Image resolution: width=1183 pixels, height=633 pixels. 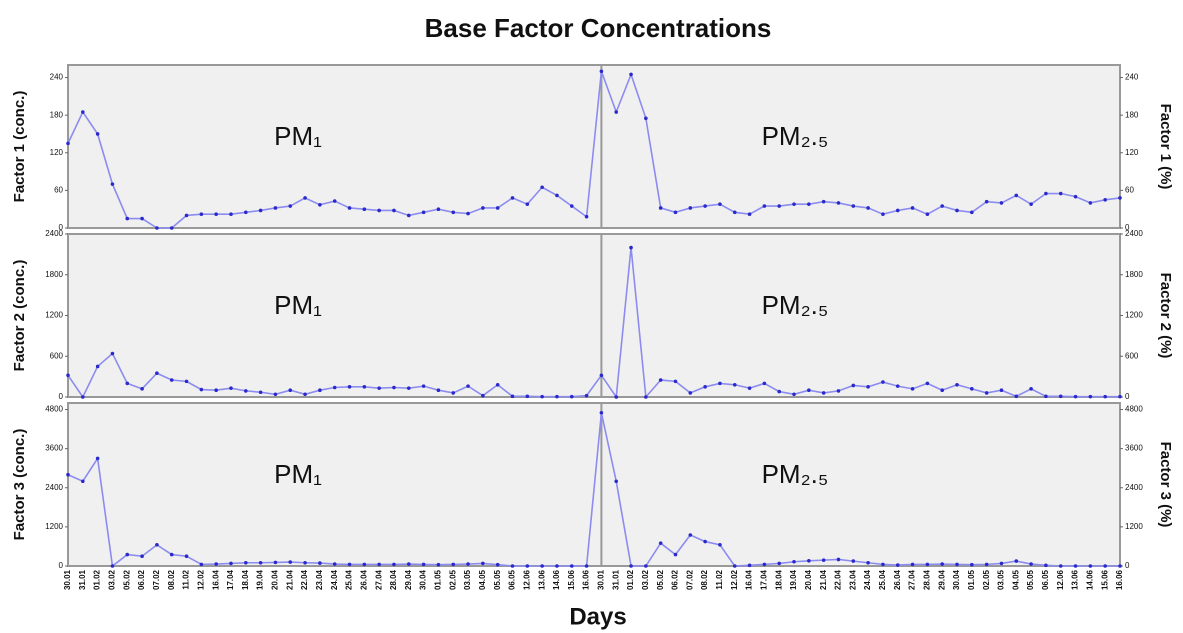 I want to click on y-tick-label: 240, so click(x=57, y=77).